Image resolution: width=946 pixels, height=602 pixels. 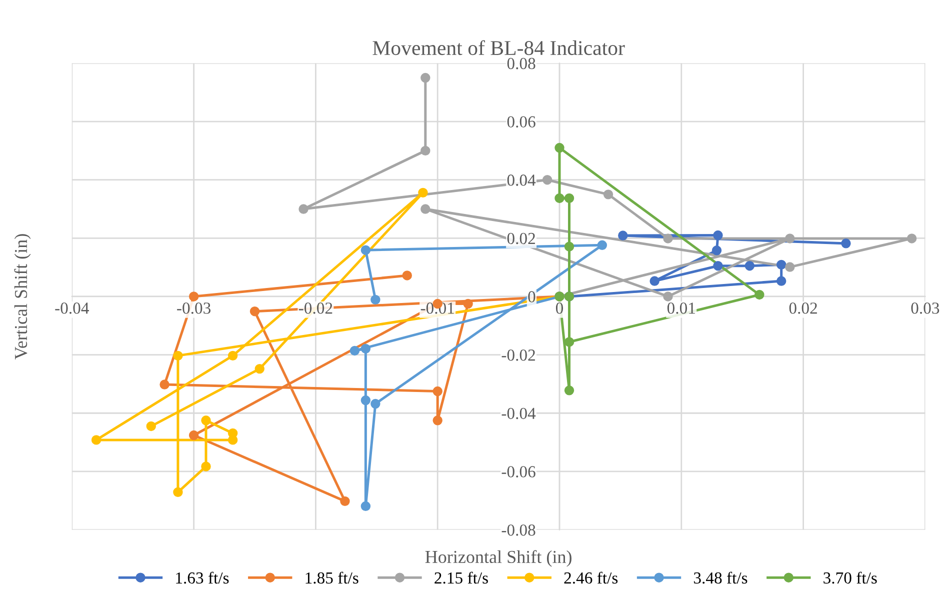 I want to click on y-tick-label: -0.06, so click(x=519, y=472).